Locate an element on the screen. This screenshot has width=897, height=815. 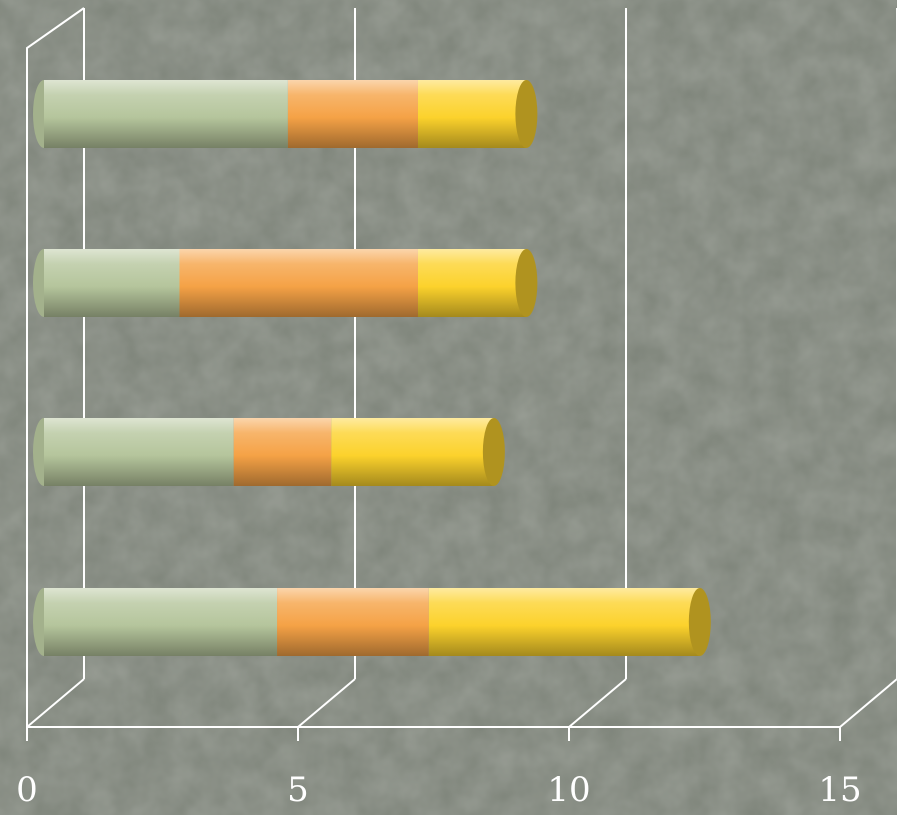
x-tick-label-15: 15 is located at coordinates (840, 790).